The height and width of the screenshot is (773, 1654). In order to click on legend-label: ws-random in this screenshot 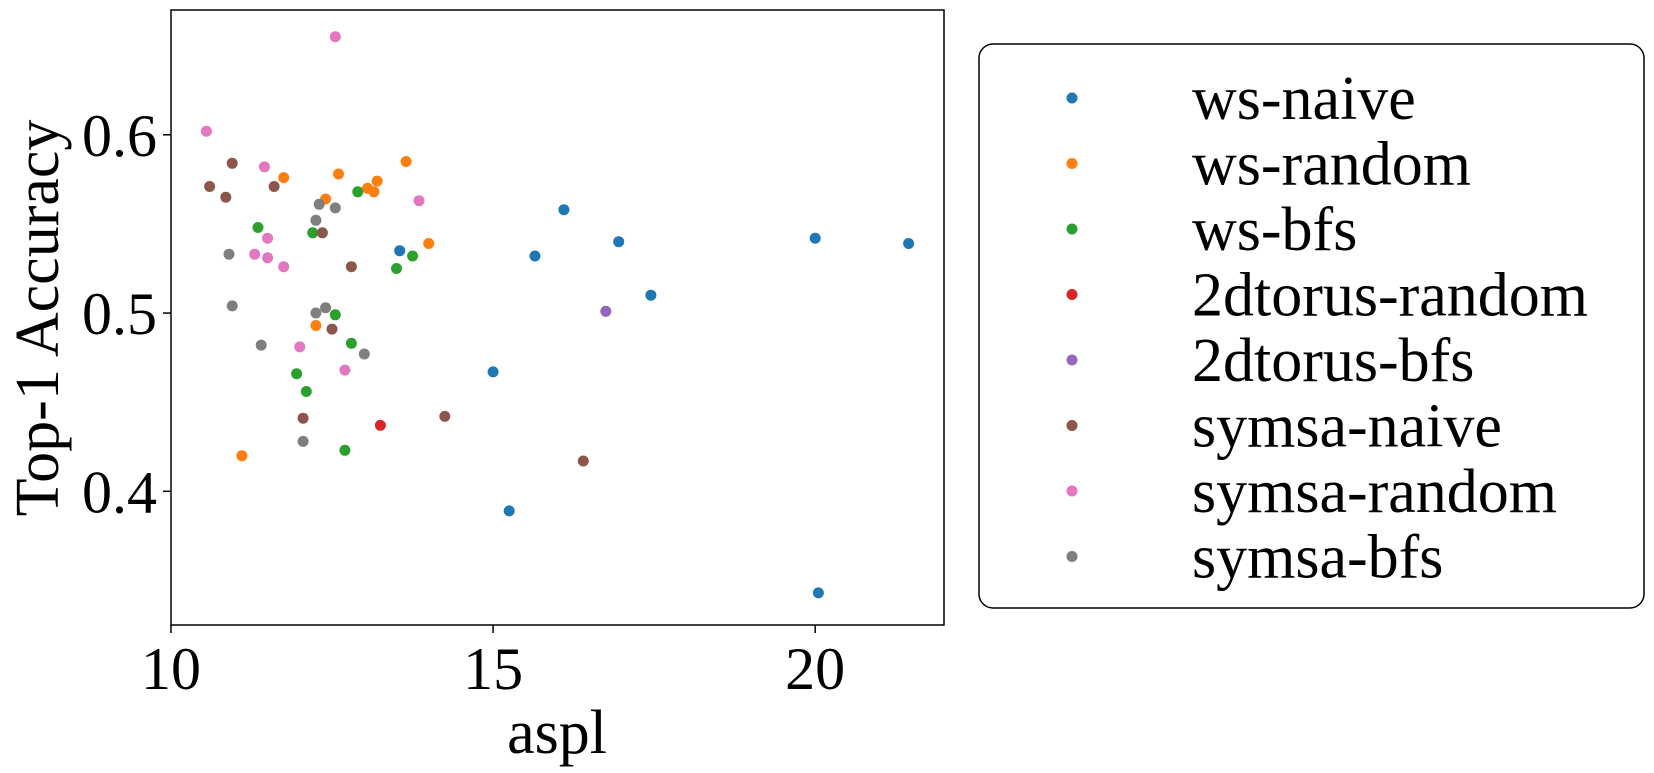, I will do `click(1331, 165)`.